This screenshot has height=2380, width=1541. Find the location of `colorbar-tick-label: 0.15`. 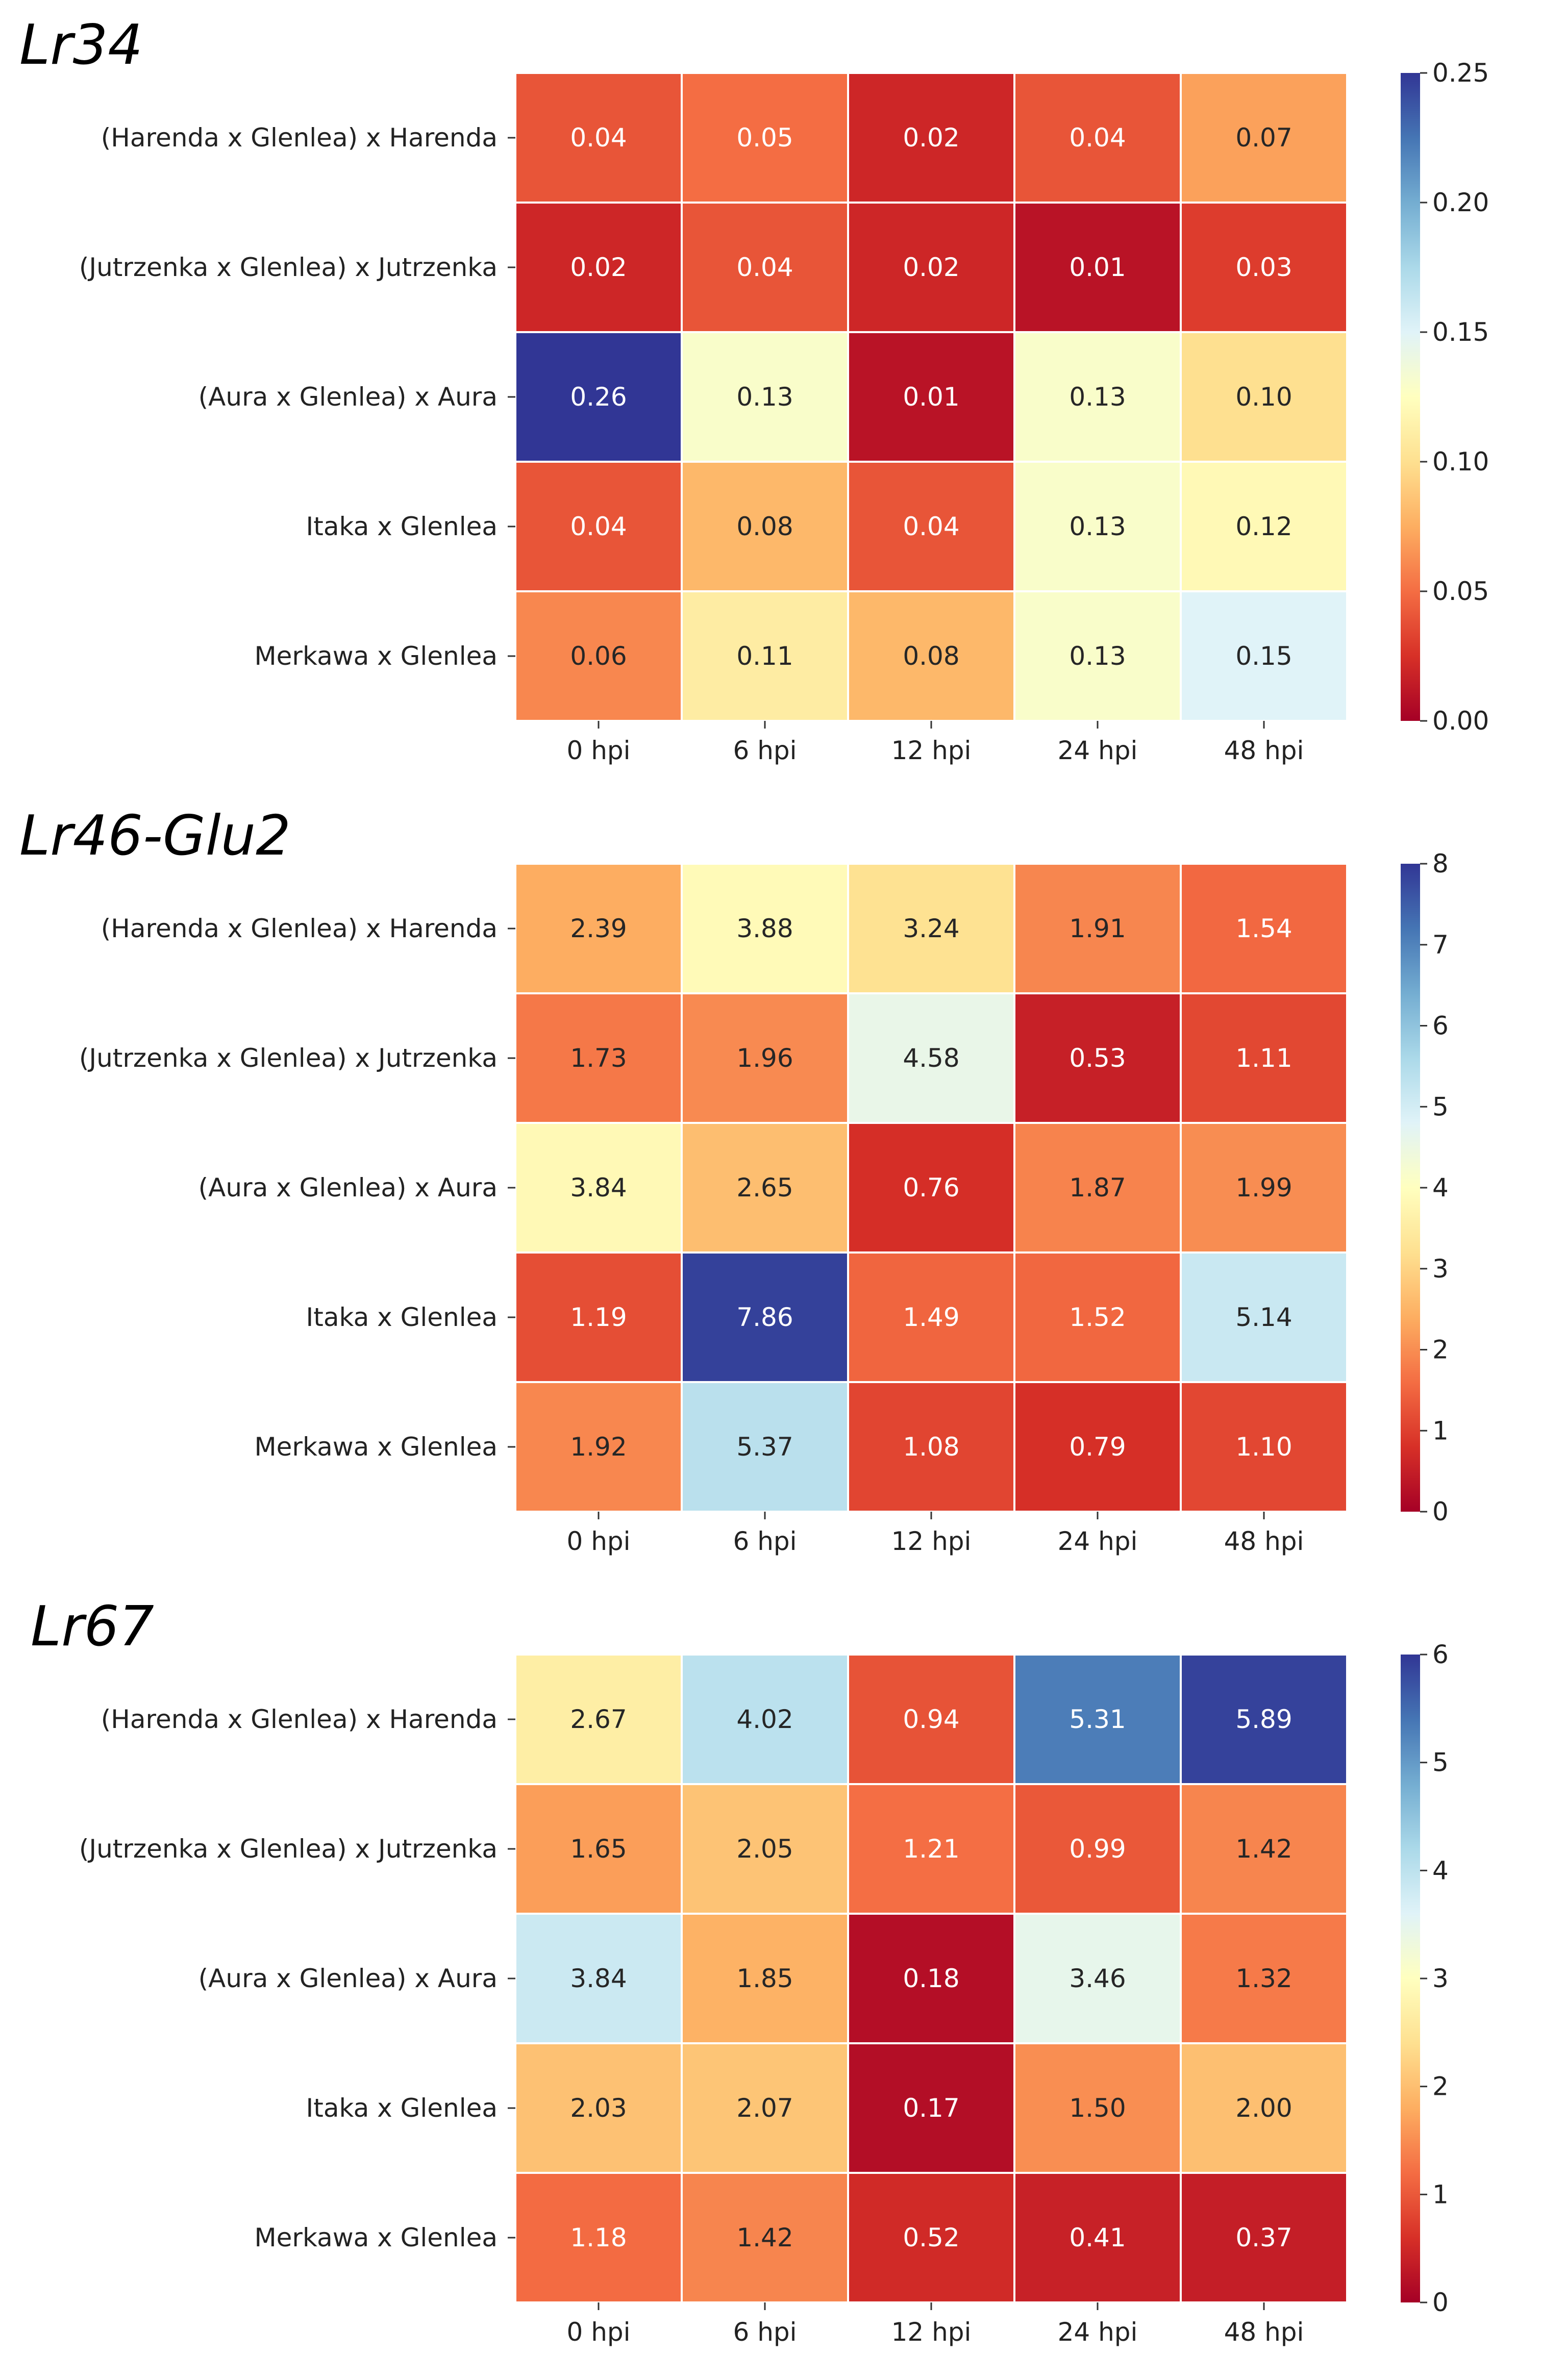

colorbar-tick-label: 0.15 is located at coordinates (1460, 332).